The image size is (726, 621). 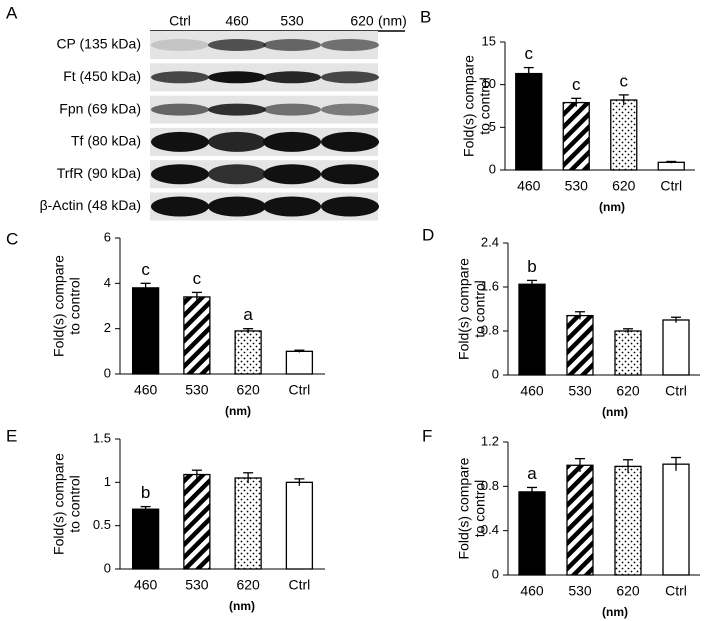 I want to click on panel-label: D, so click(x=428, y=234).